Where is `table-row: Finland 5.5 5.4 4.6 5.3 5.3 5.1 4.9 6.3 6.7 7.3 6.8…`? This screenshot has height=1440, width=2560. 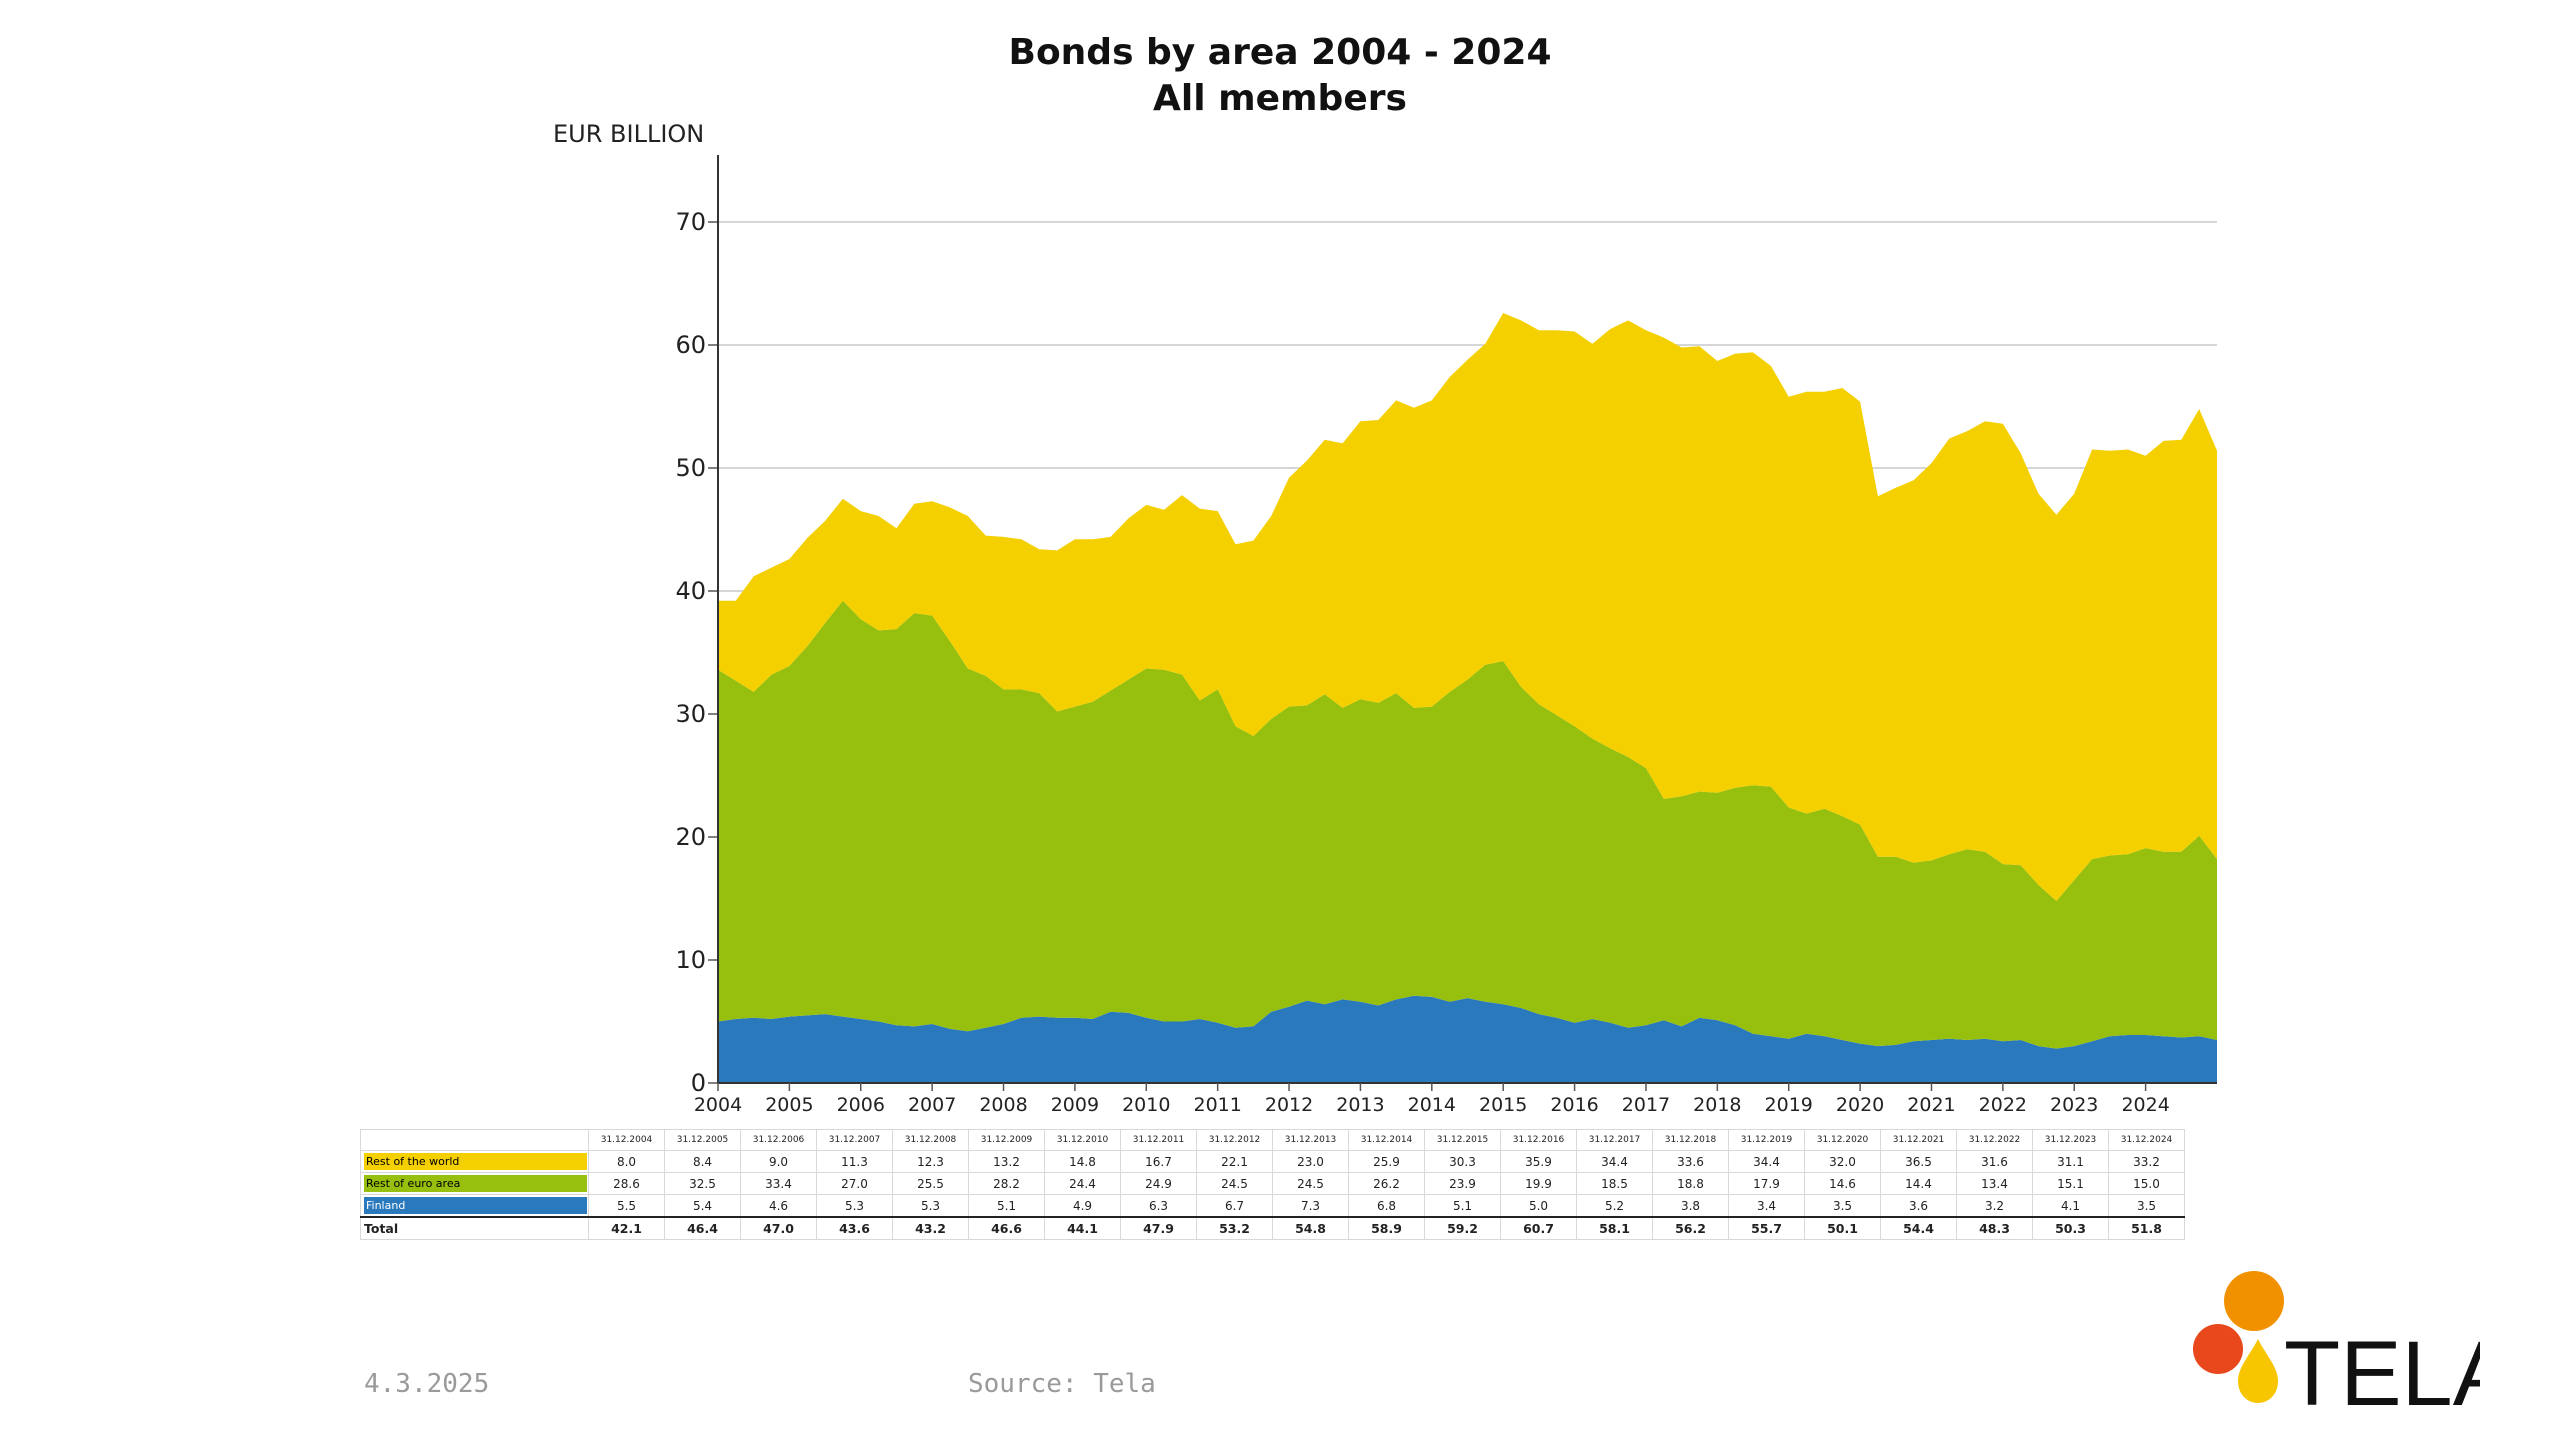
table-row: Finland 5.5 5.4 4.6 5.3 5.3 5.1 4.9 6.3 6.7 7.3 6.8… is located at coordinates (1272, 1206).